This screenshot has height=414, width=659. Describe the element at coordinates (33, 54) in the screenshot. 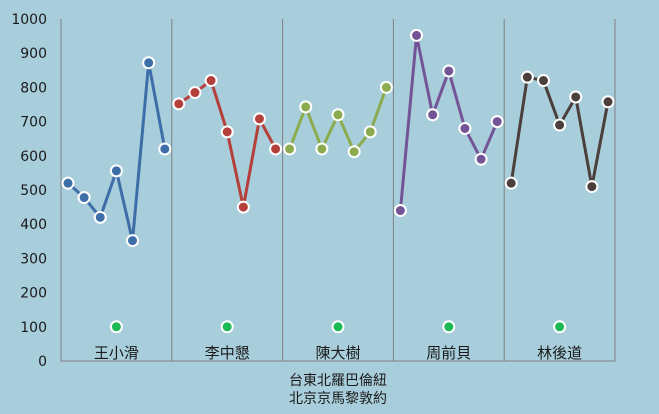

I see `y-tick-label: 900` at that location.